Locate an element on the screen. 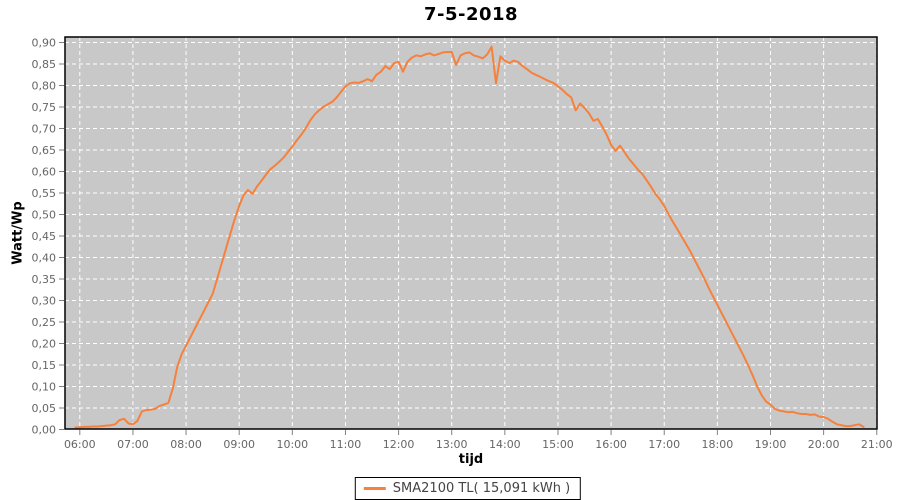 This screenshot has height=500, width=900. x-tick-label: 12:00 is located at coordinates (399, 444).